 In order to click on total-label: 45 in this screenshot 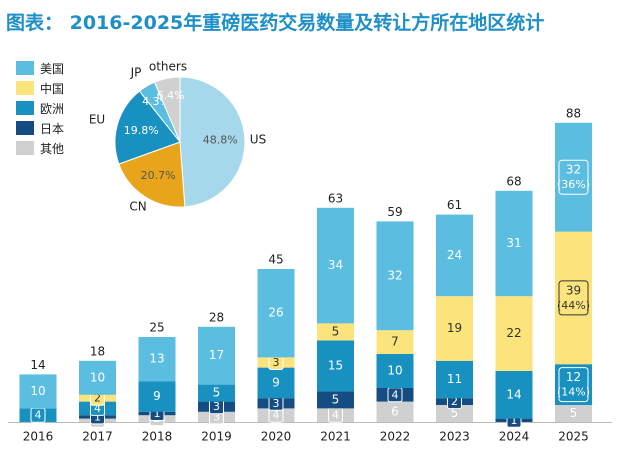, I will do `click(275, 260)`.